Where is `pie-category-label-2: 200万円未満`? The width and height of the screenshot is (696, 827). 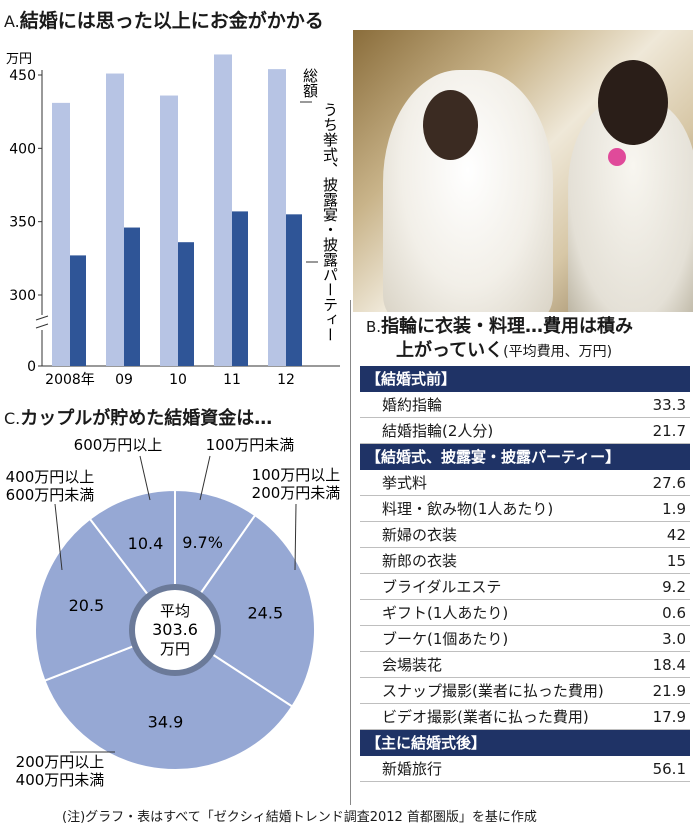 pie-category-label-2: 200万円未満 is located at coordinates (296, 493).